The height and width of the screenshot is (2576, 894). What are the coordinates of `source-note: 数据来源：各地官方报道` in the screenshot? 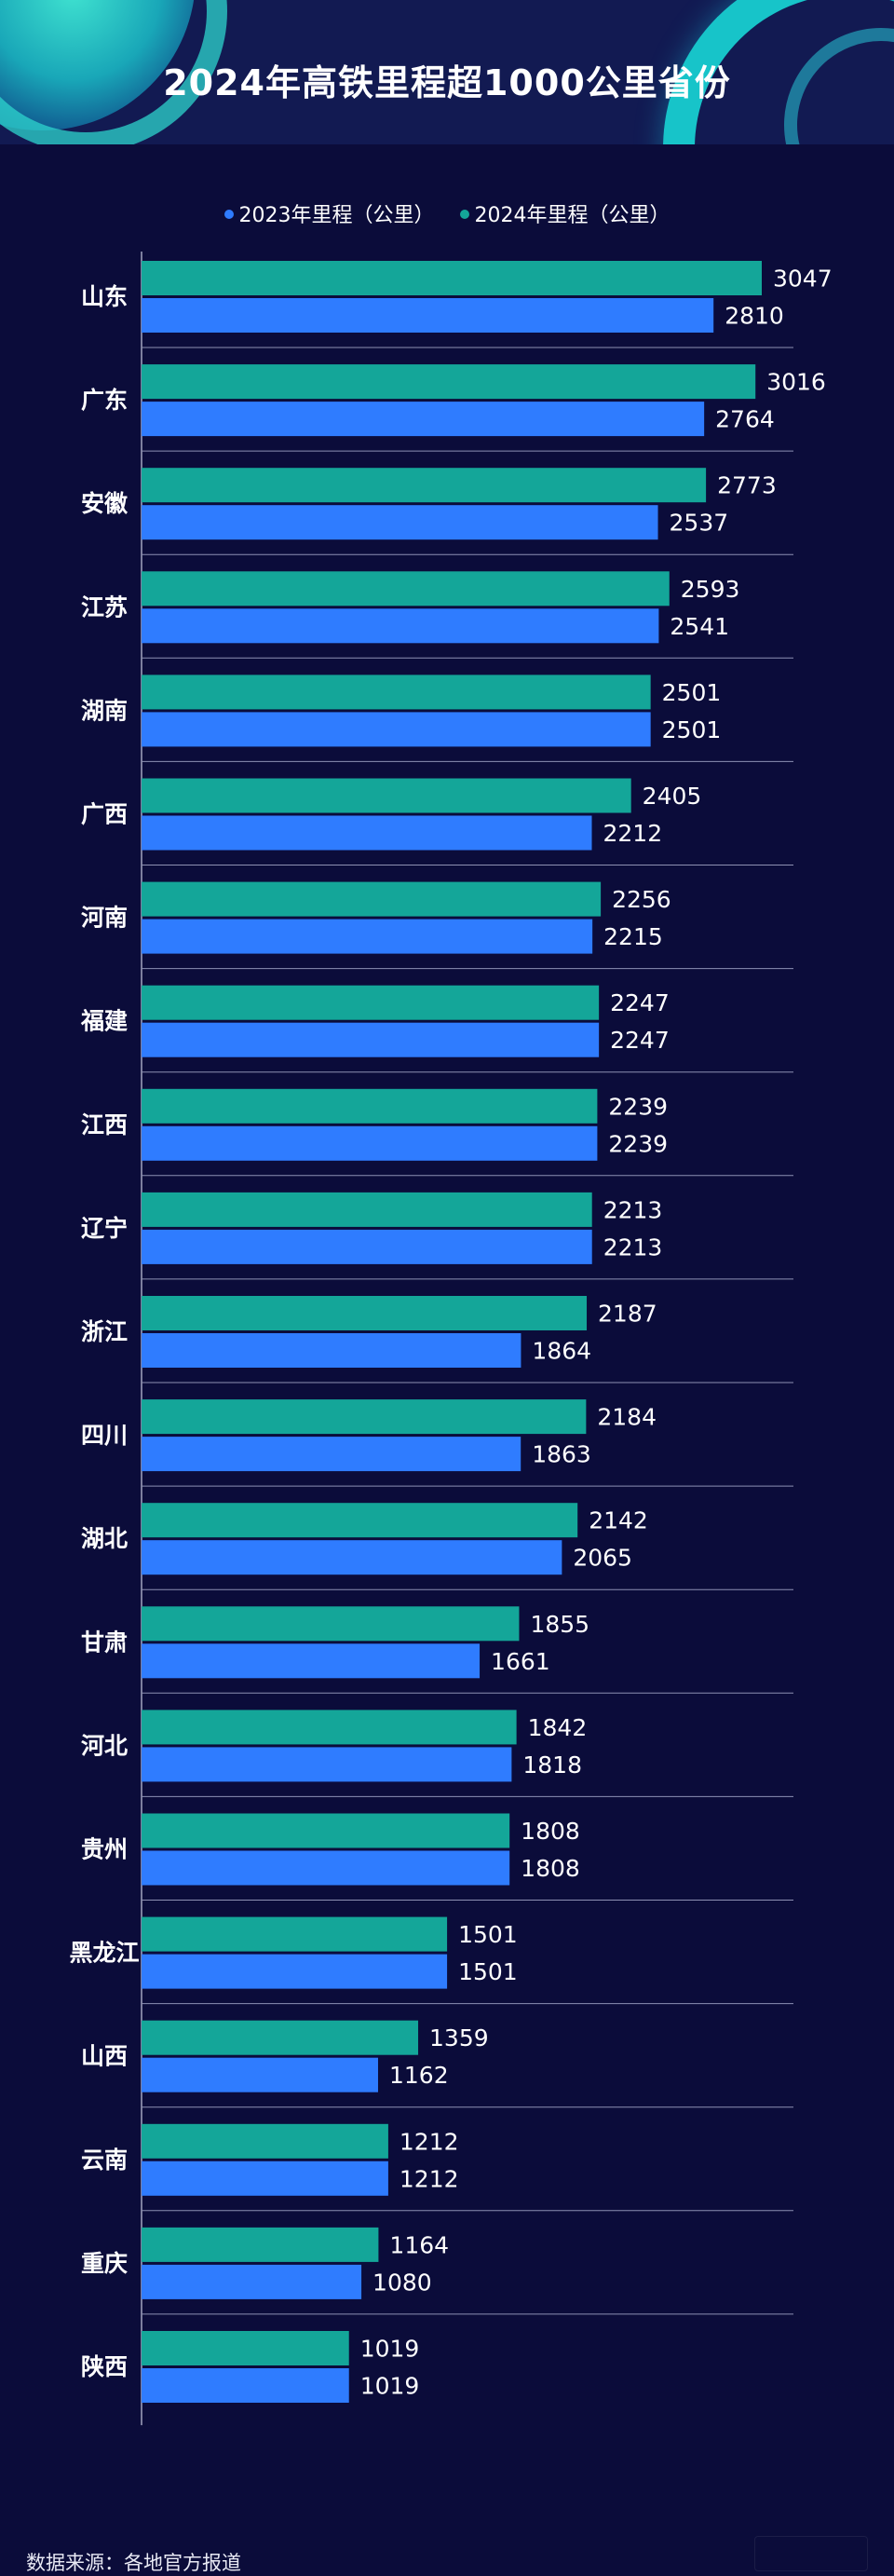 It's located at (133, 2563).